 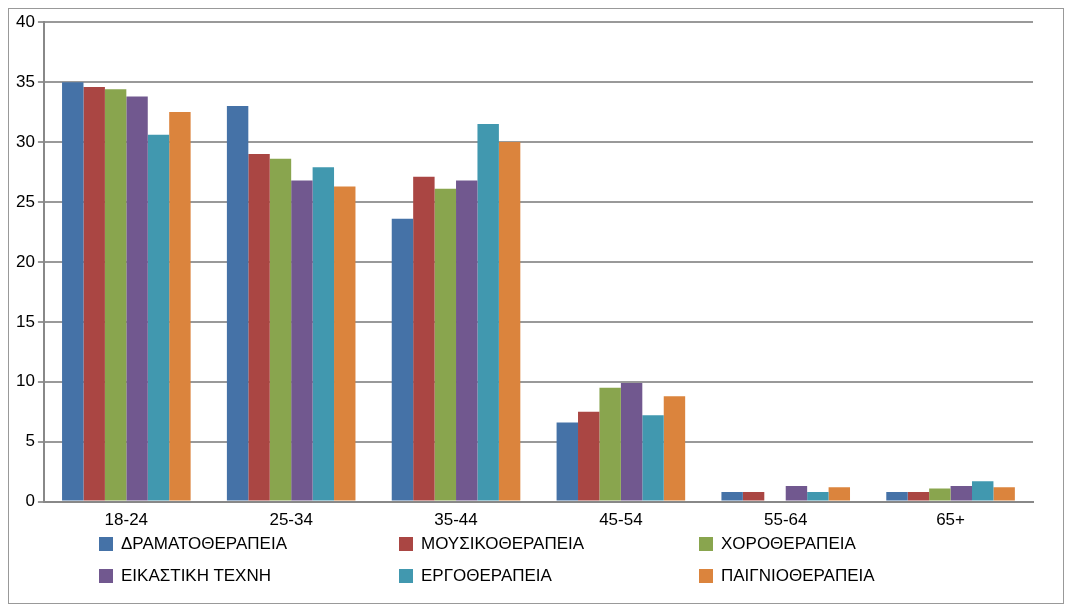 I want to click on x-tick-label: 18-24, so click(x=126, y=520).